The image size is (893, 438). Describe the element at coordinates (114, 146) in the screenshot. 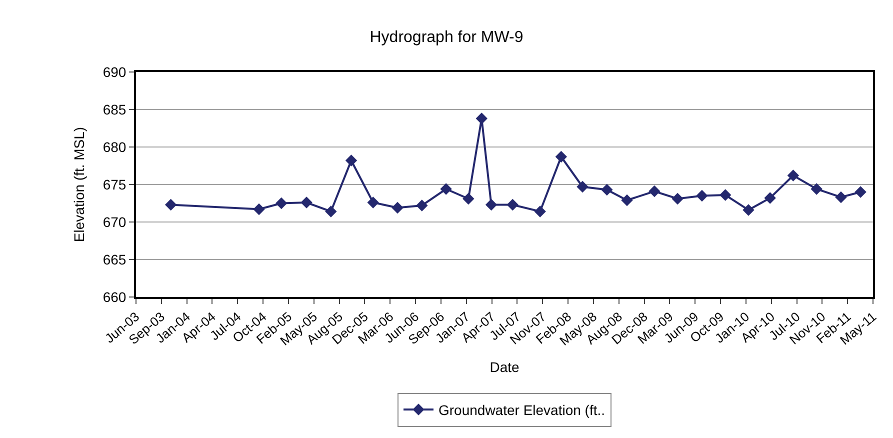

I see `y-tick-label: 680` at that location.